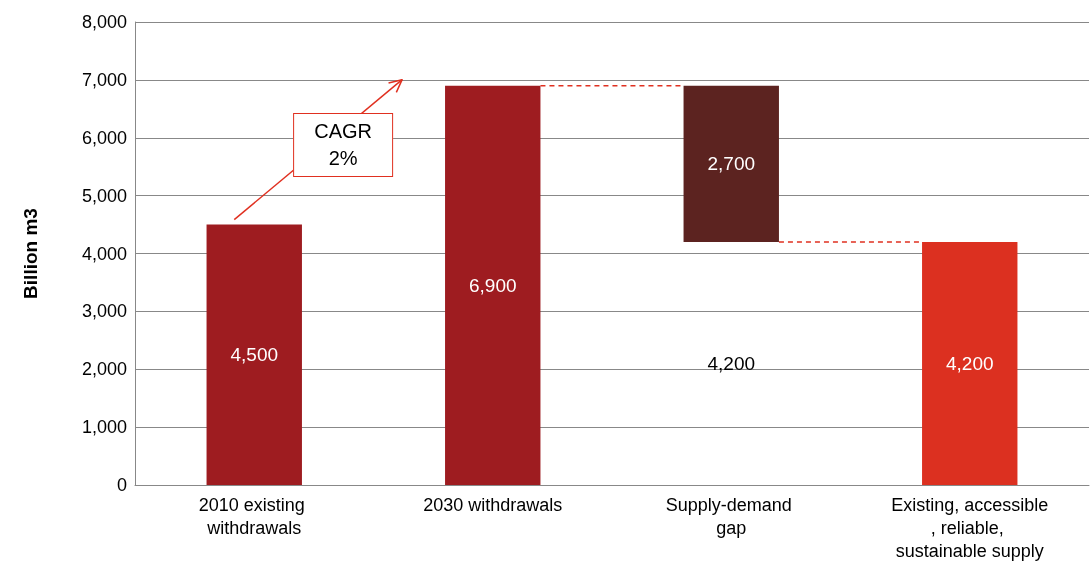 This screenshot has width=1091, height=574. I want to click on data-label: 6,900, so click(492, 285).